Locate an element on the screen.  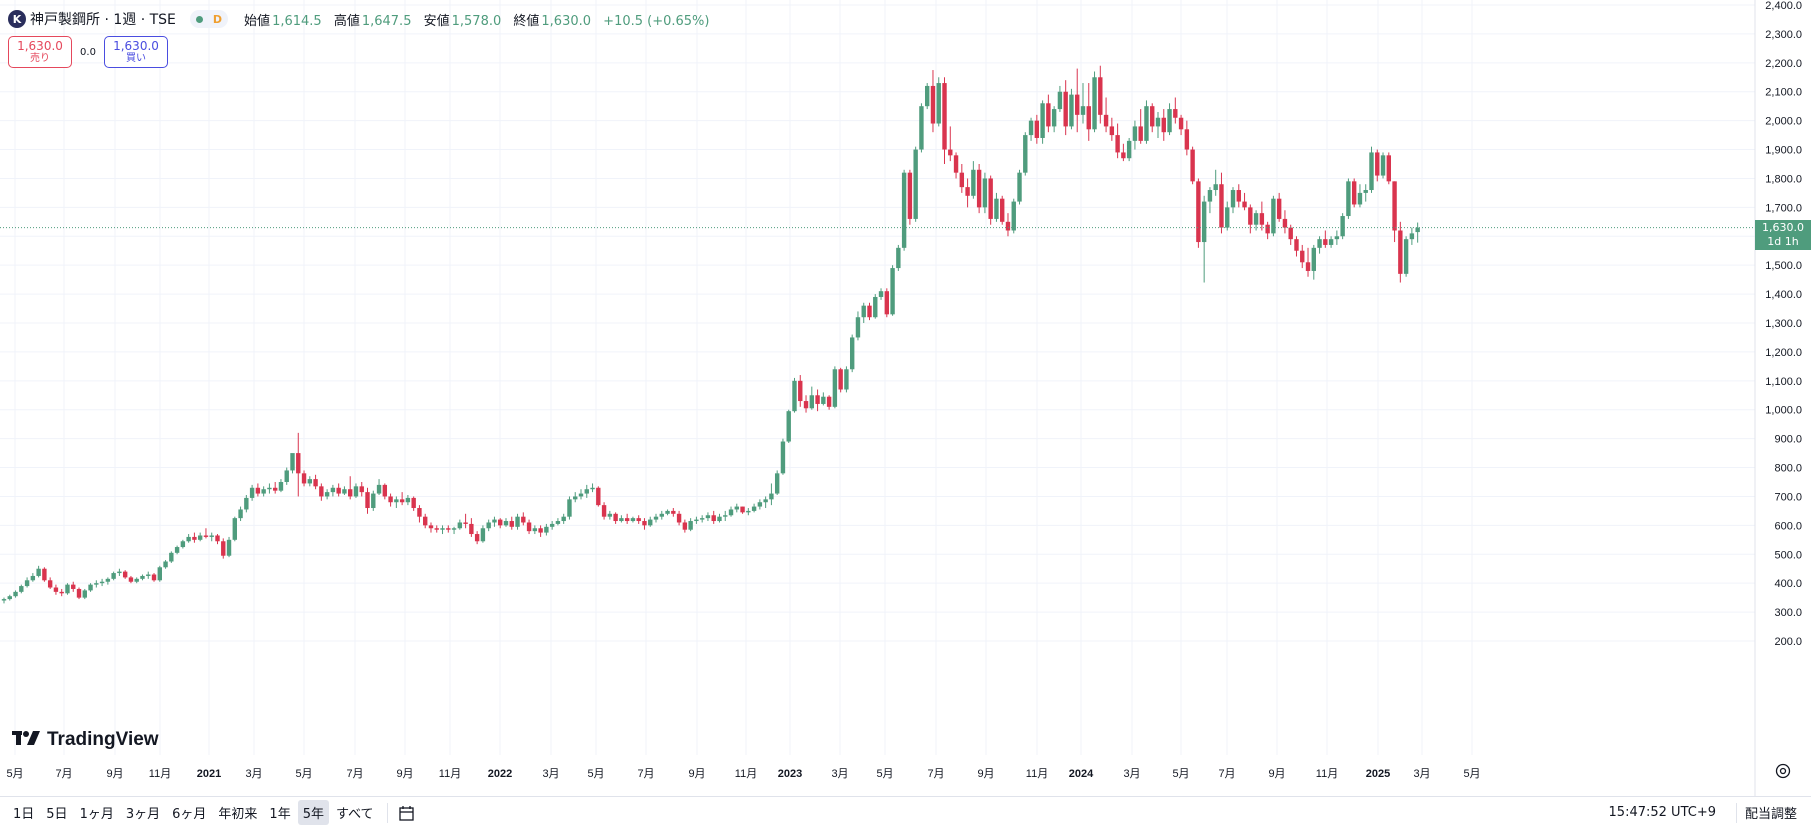
chart-settings-gear-icon is located at coordinates (1783, 771).